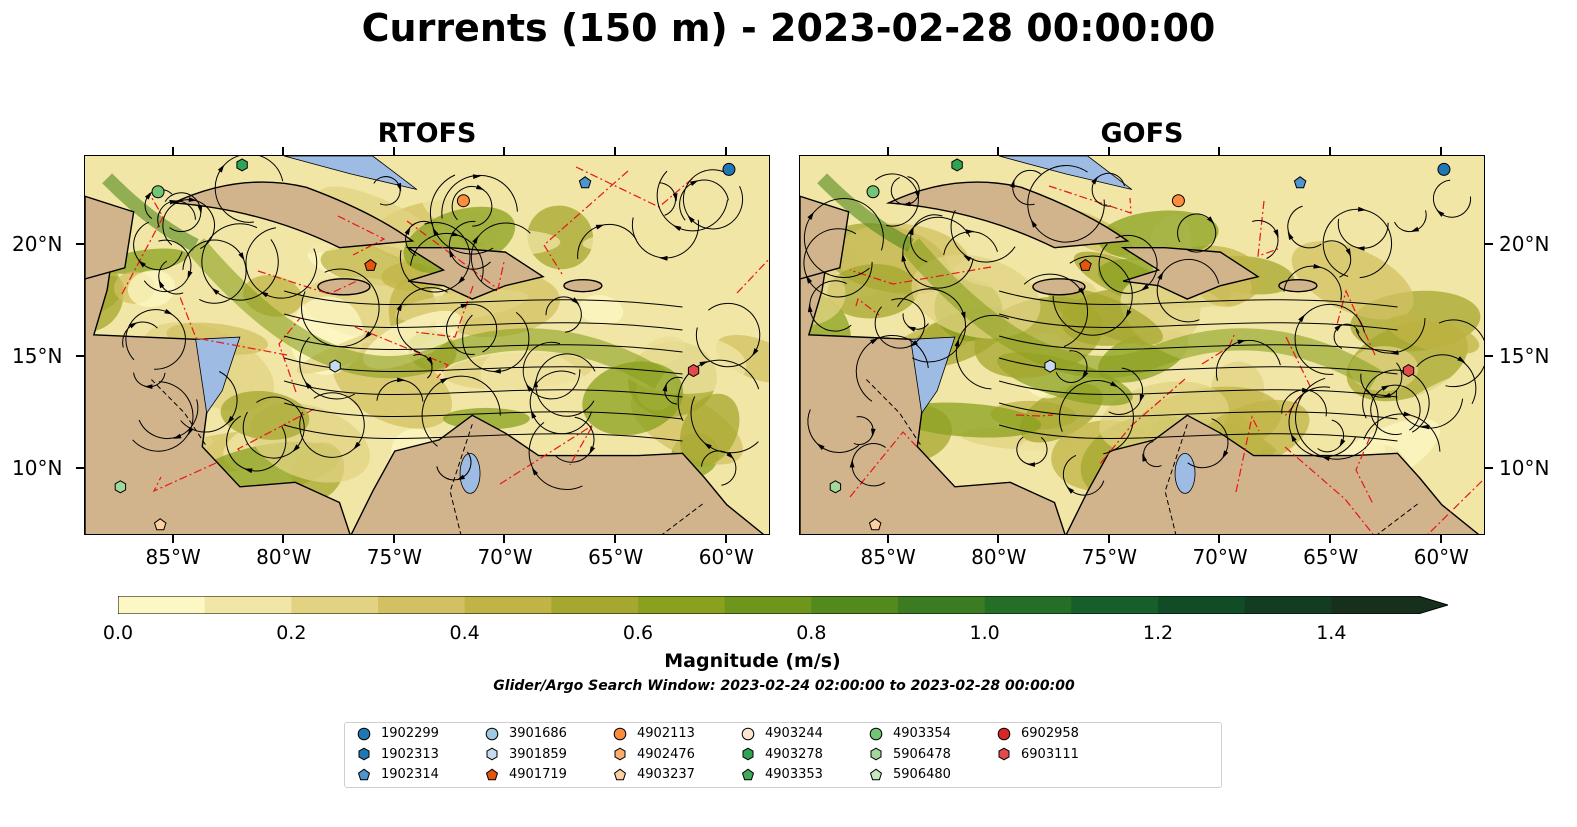 The height and width of the screenshot is (827, 1577). Describe the element at coordinates (37, 467) in the screenshot. I see `lat-tick-label: 10°N` at that location.